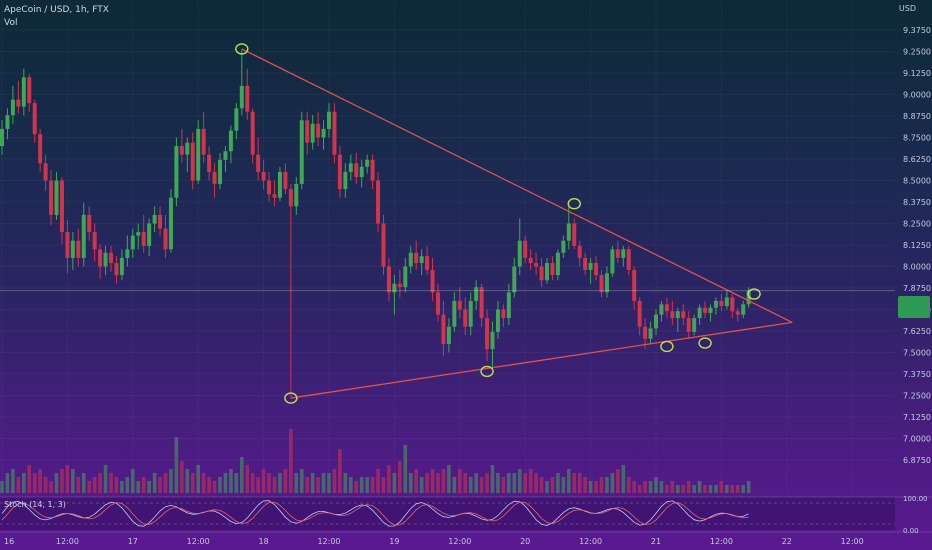  I want to click on stoch-d-line, so click(375, 513).